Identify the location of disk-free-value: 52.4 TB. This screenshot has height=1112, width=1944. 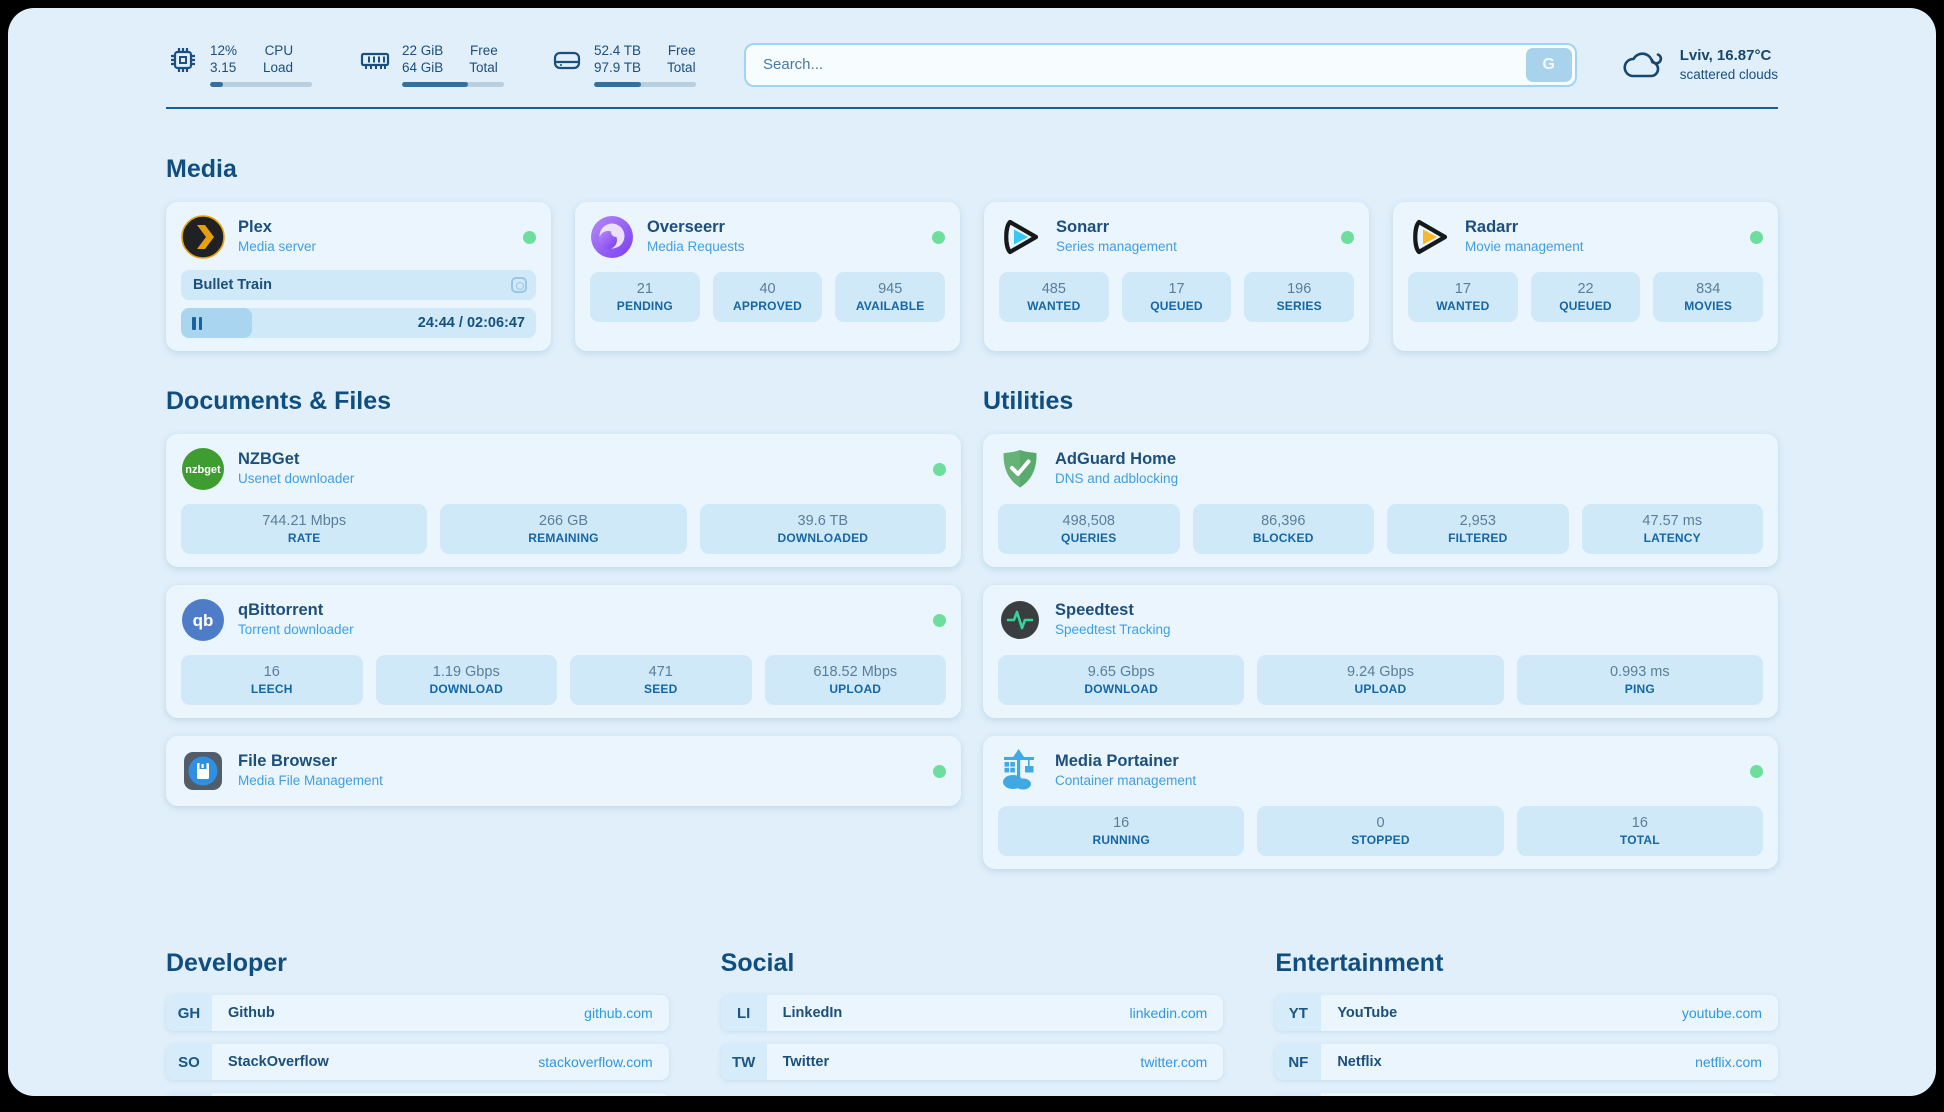
(618, 50).